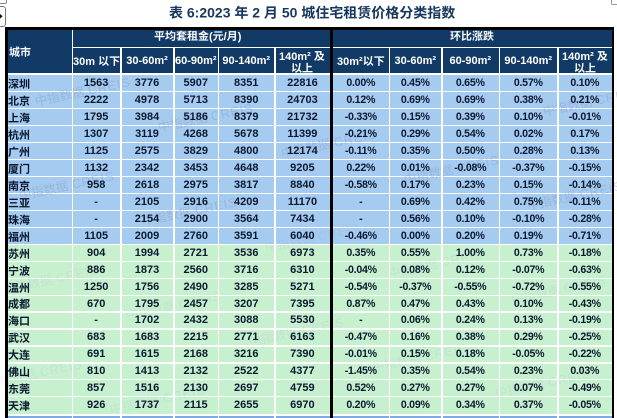 This screenshot has height=418, width=617. I want to click on svg-text: 30m², so click(350, 62).